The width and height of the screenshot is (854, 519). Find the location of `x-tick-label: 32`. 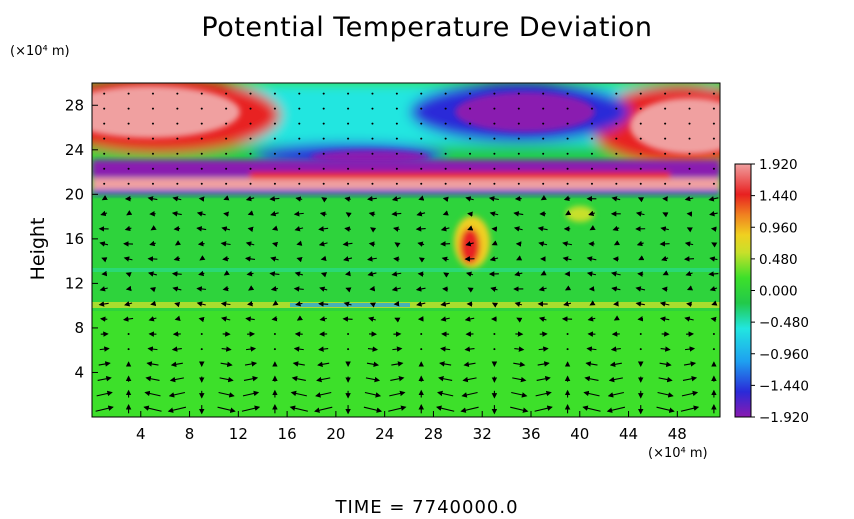

x-tick-label: 32 is located at coordinates (482, 434).